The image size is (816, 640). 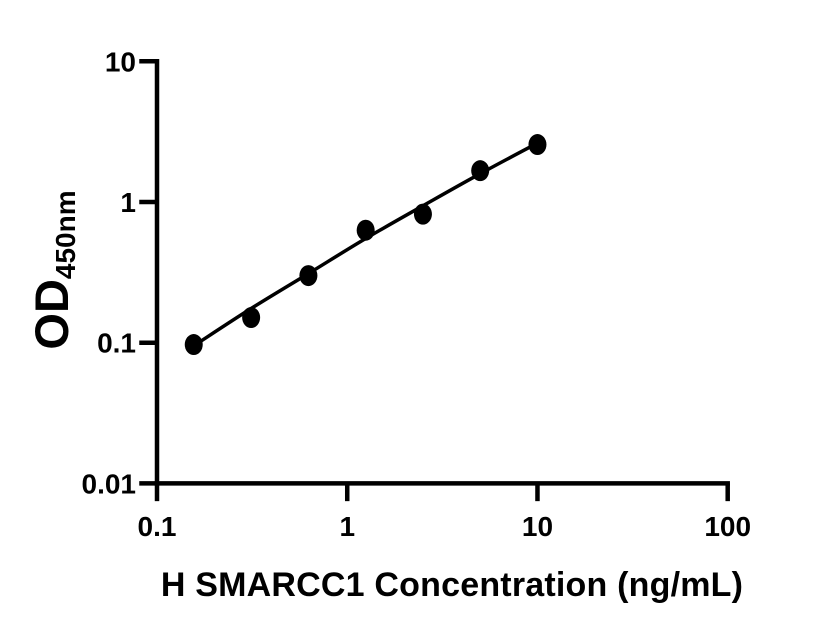 What do you see at coordinates (109, 483) in the screenshot?
I see `y-tick-label: 0.01` at bounding box center [109, 483].